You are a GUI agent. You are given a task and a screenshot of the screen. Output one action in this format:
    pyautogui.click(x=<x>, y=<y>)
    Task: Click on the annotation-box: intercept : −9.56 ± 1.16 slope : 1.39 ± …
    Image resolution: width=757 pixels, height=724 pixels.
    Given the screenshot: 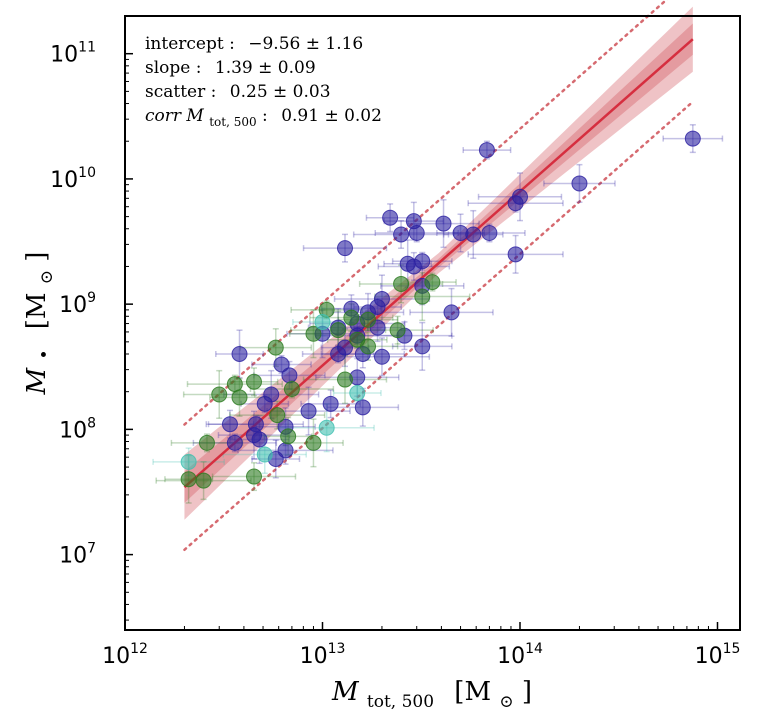 What is the action you would take?
    pyautogui.click(x=263, y=82)
    